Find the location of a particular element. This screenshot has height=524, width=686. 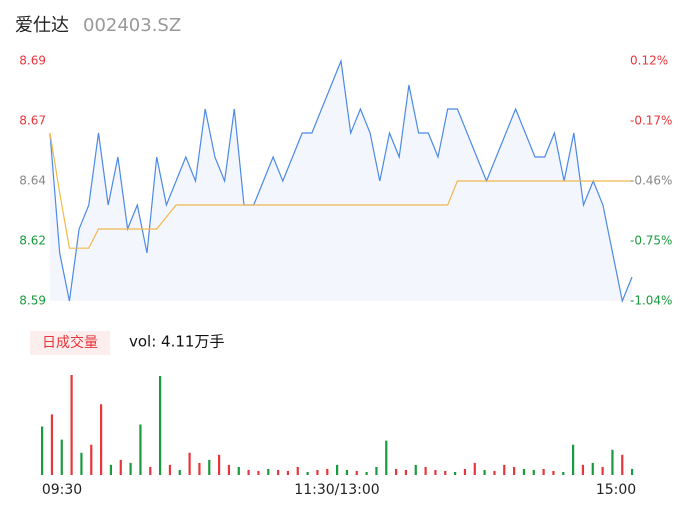

stock-code: 002403.SZ is located at coordinates (132, 25).